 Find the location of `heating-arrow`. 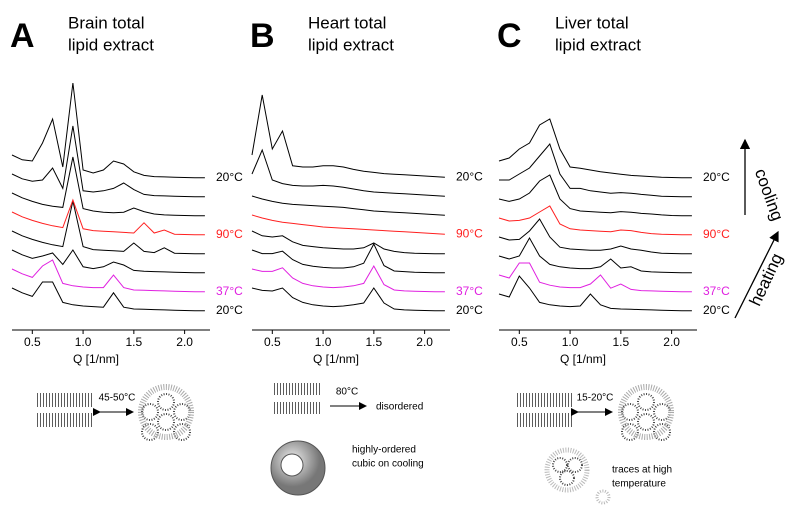

heating-arrow is located at coordinates (756, 274).